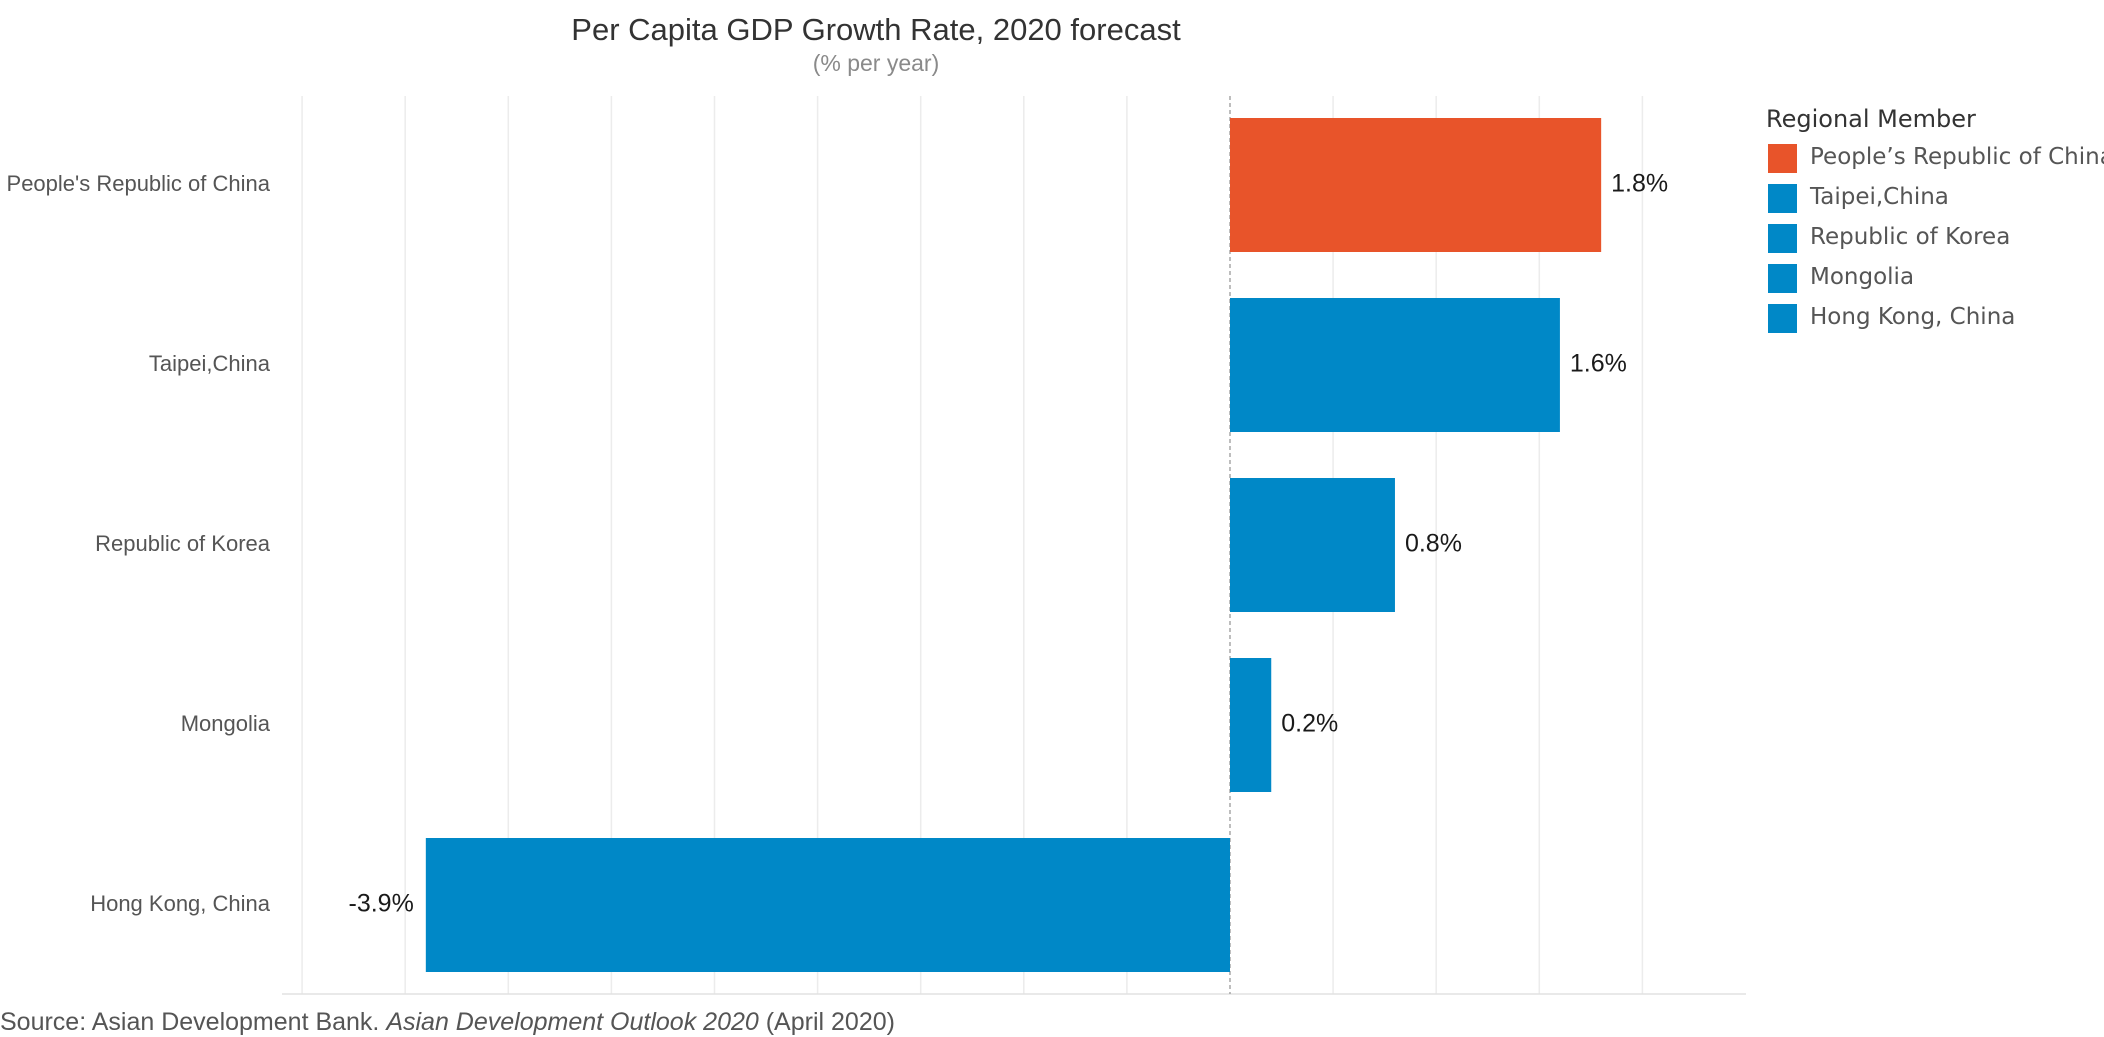 This screenshot has height=1037, width=2104. What do you see at coordinates (1862, 277) in the screenshot?
I see `legend-label: Mongolia` at bounding box center [1862, 277].